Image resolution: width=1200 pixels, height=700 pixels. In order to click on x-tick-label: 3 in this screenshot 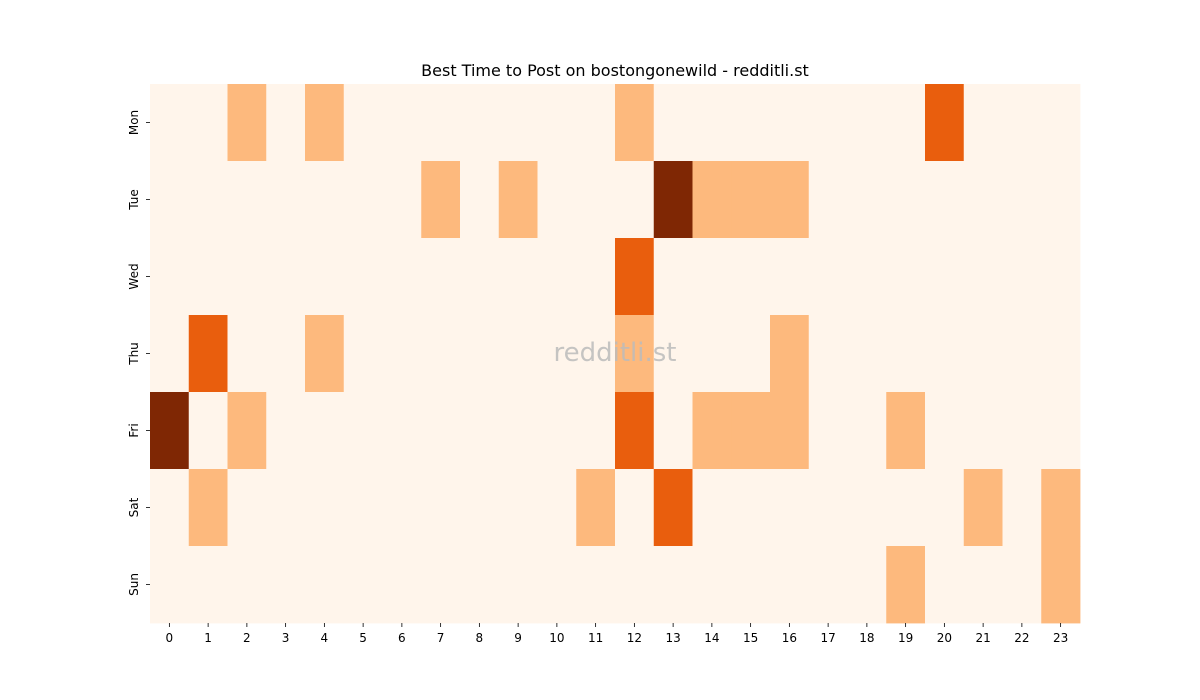, I will do `click(286, 638)`.